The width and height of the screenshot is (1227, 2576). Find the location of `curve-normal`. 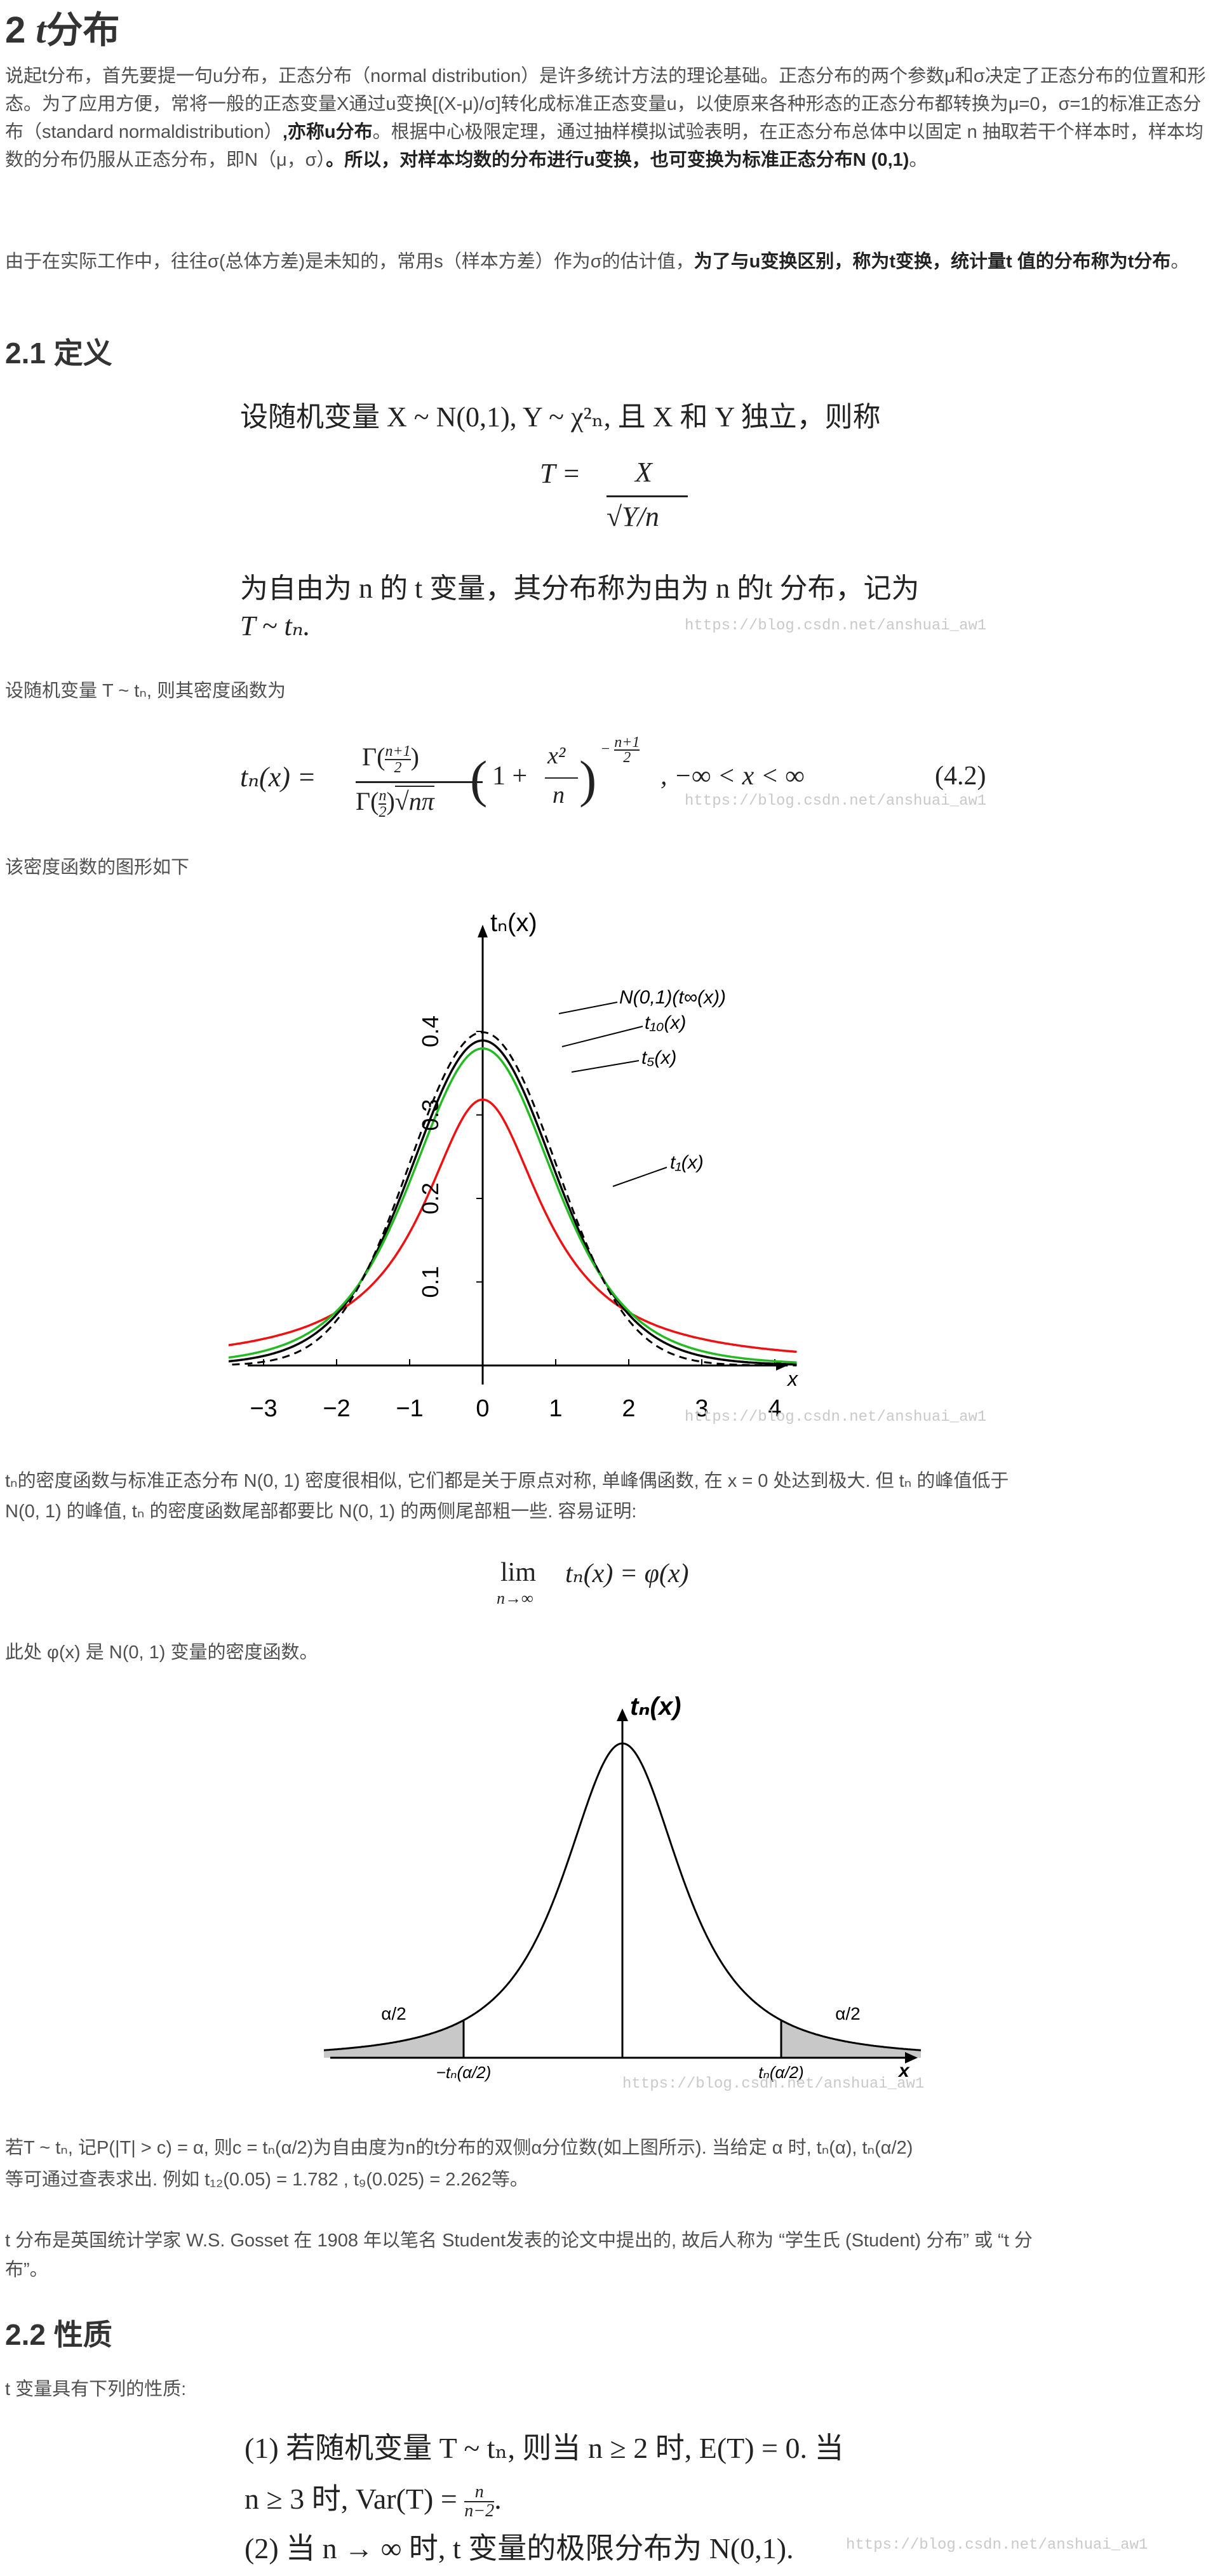

curve-normal is located at coordinates (513, 1199).